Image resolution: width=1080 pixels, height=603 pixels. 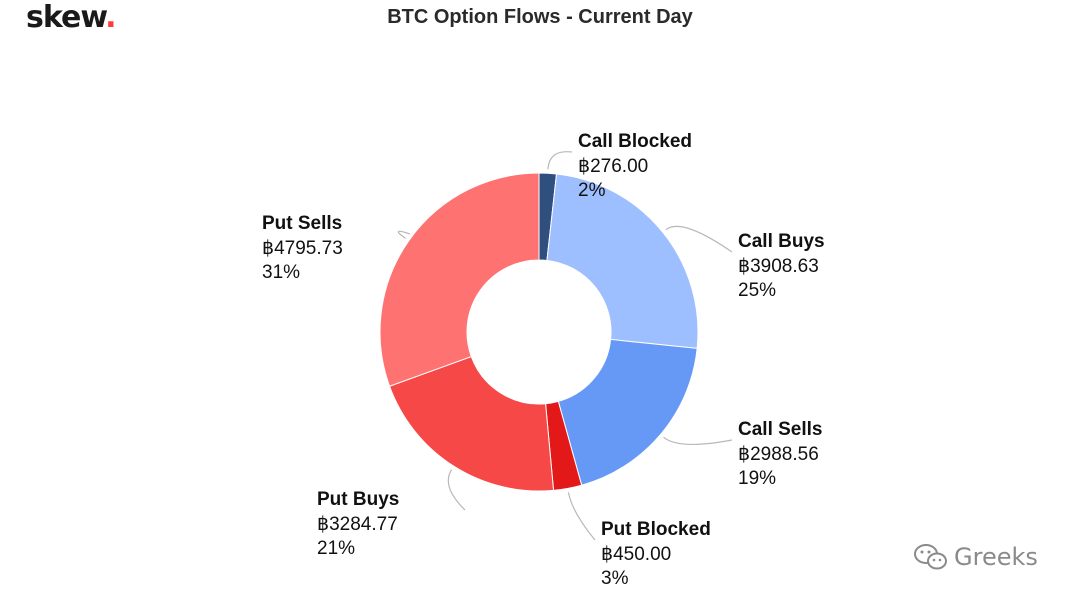 I want to click on label-name: Put Buys, so click(x=358, y=499).